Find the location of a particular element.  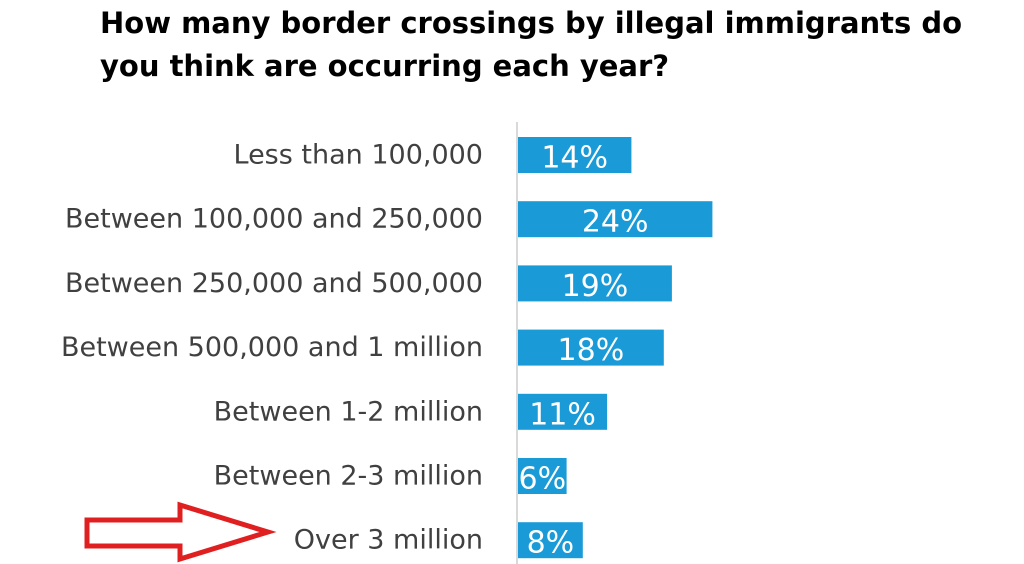

category-label: Between 100,000 and 250,000 is located at coordinates (274, 219).